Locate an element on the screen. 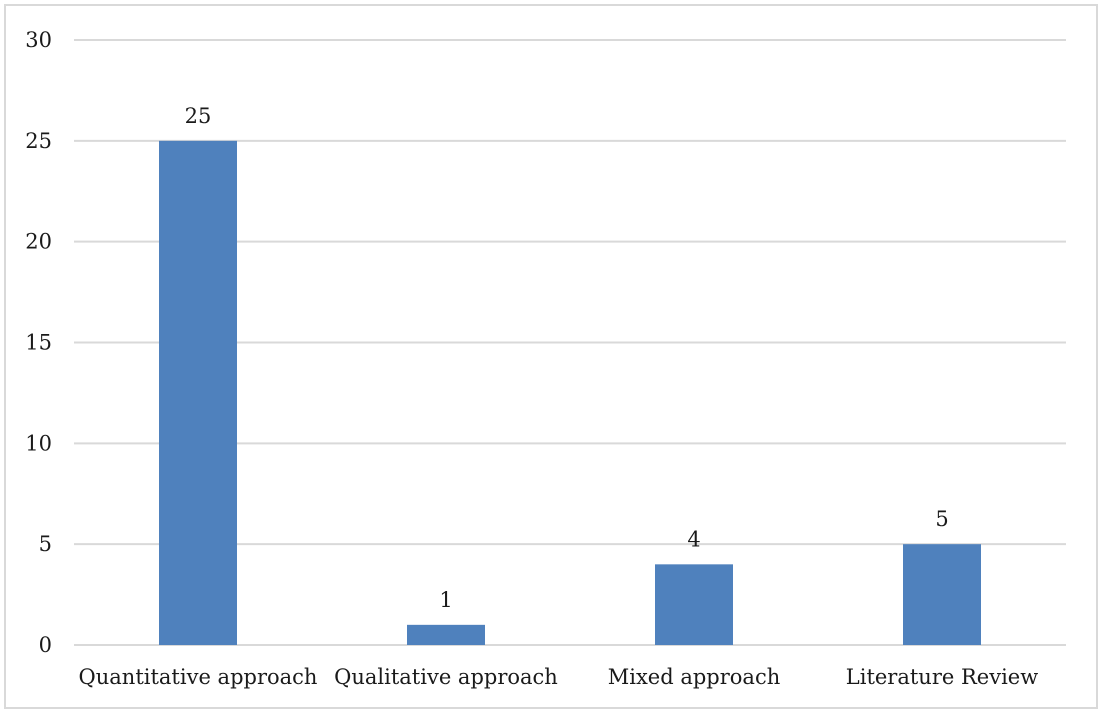  y-tick-label: 15 is located at coordinates (38, 343).